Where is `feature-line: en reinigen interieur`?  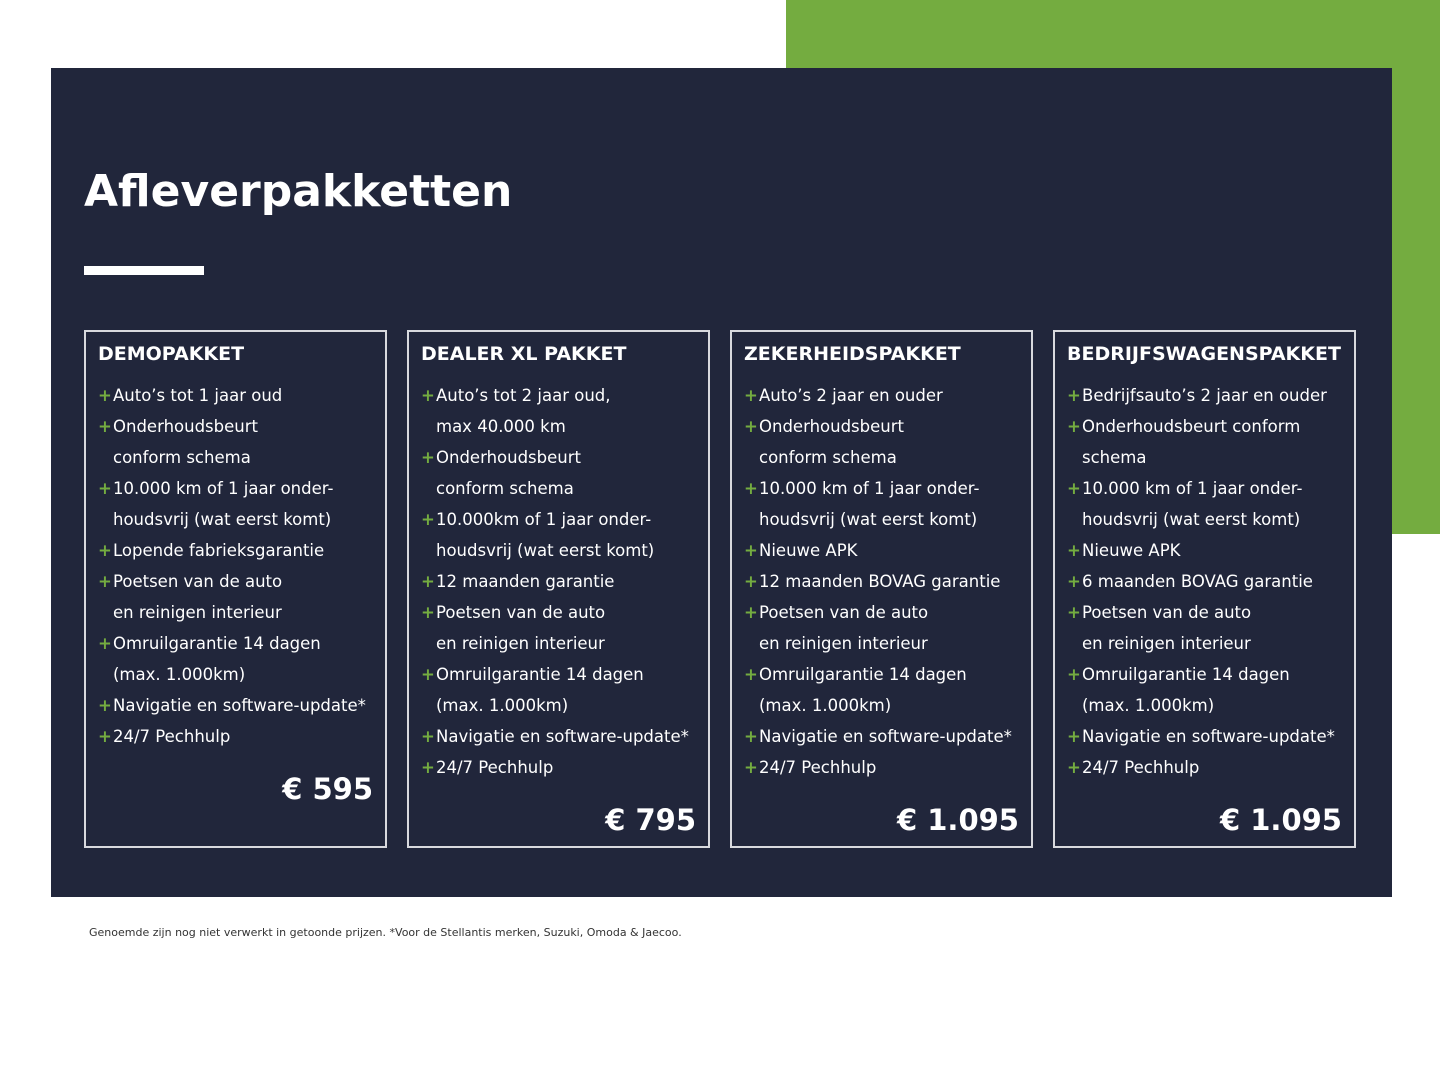
feature-line: en reinigen interieur is located at coordinates (1204, 643).